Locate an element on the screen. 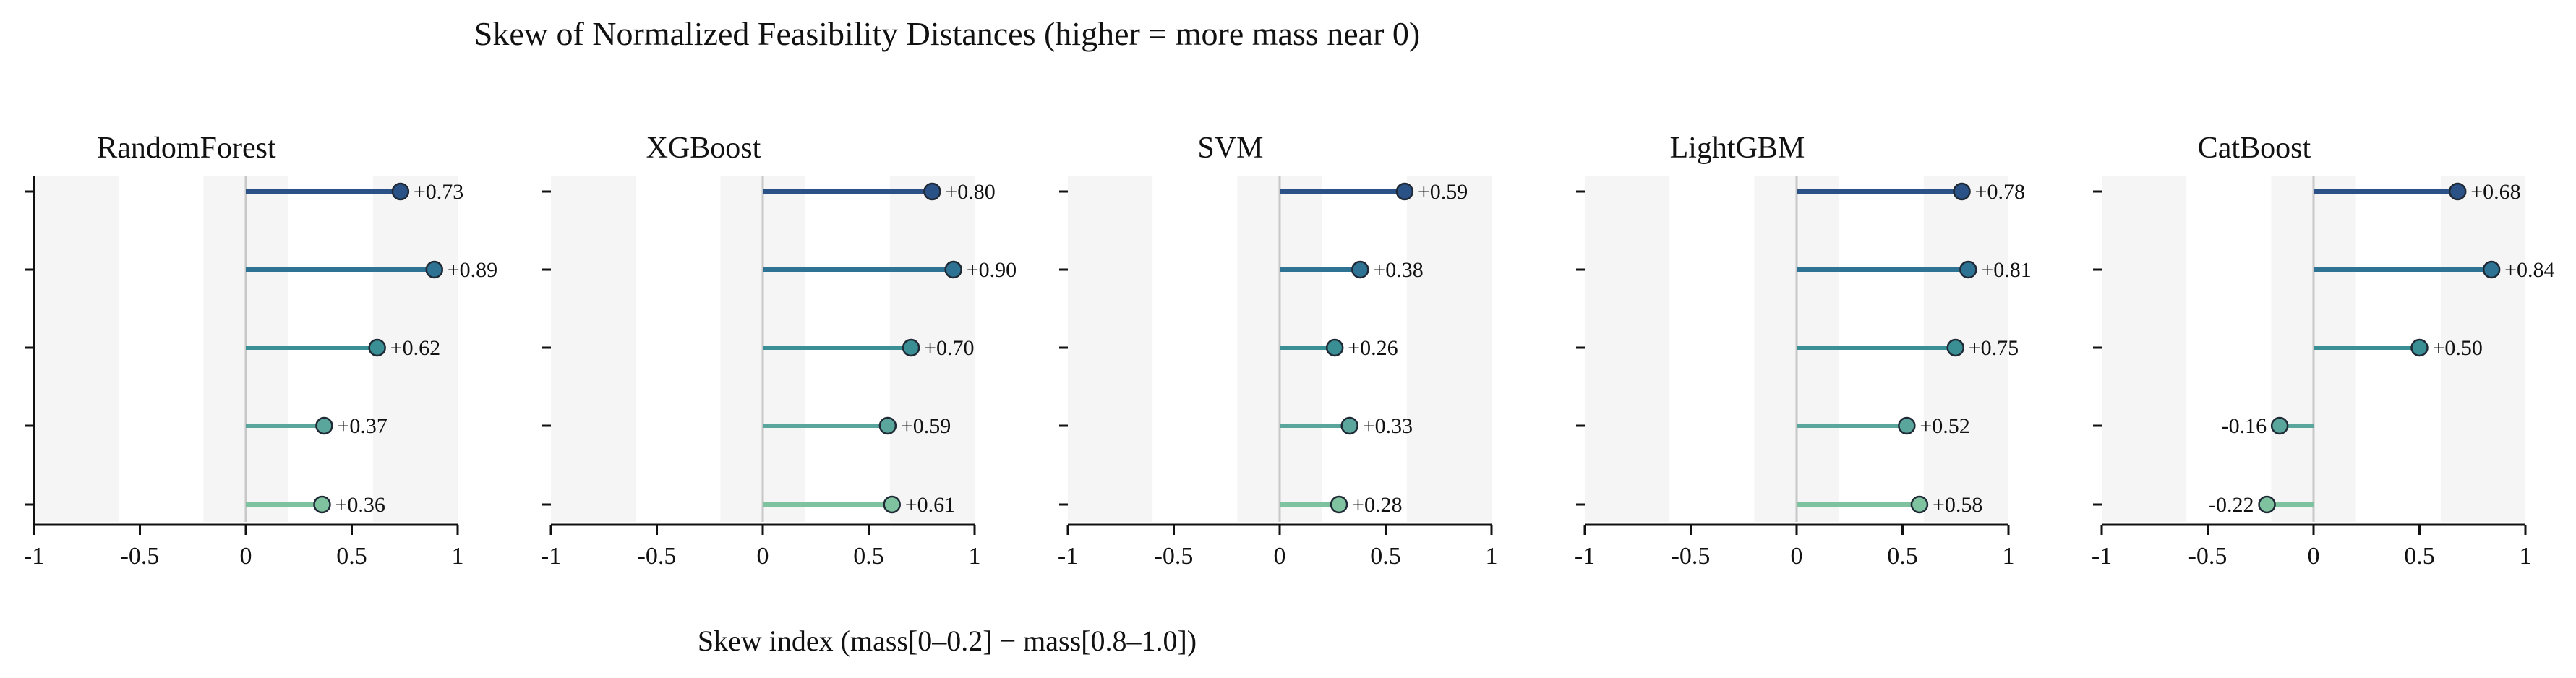 The height and width of the screenshot is (678, 2576). value-label: +0.38 is located at coordinates (1398, 270).